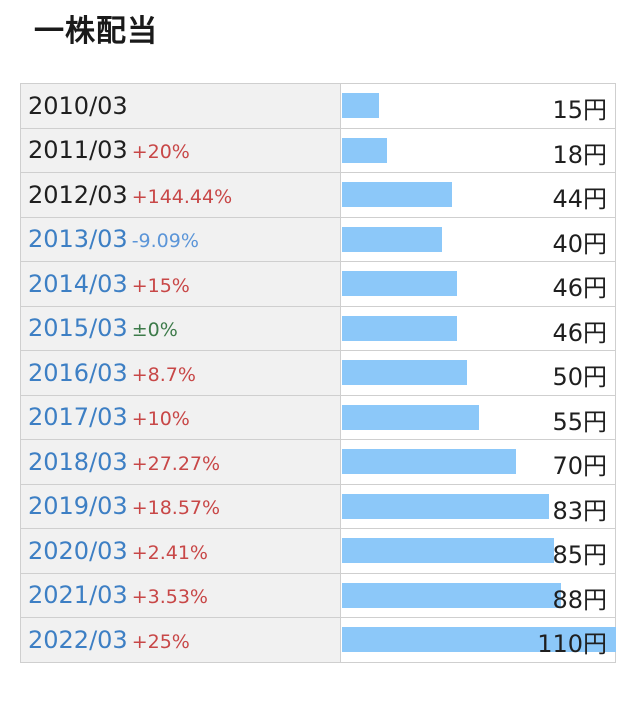 This screenshot has width=634, height=726. I want to click on period-cell: 2014/03 +15%, so click(180, 284).